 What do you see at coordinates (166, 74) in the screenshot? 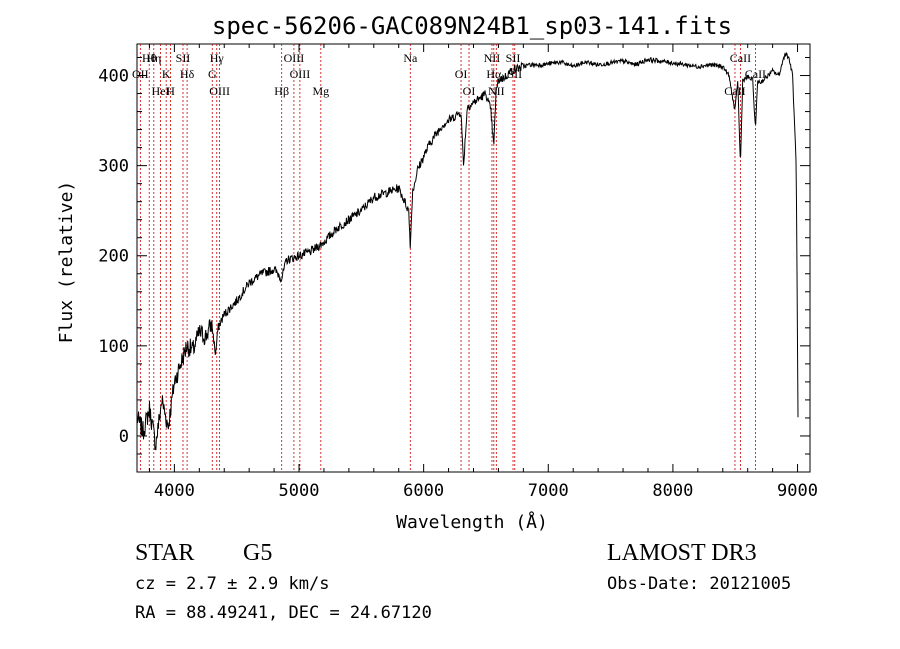
I see `line-label: K` at bounding box center [166, 74].